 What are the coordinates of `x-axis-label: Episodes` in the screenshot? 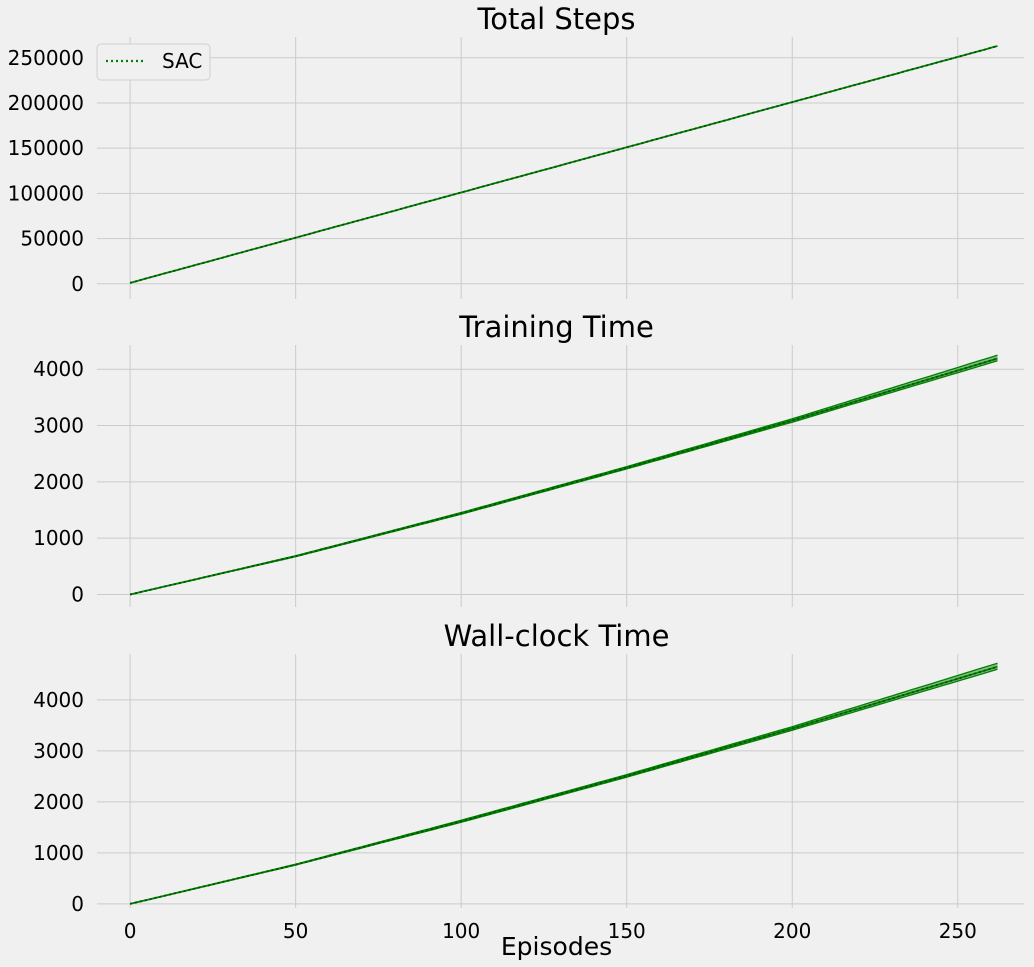 It's located at (556, 946).